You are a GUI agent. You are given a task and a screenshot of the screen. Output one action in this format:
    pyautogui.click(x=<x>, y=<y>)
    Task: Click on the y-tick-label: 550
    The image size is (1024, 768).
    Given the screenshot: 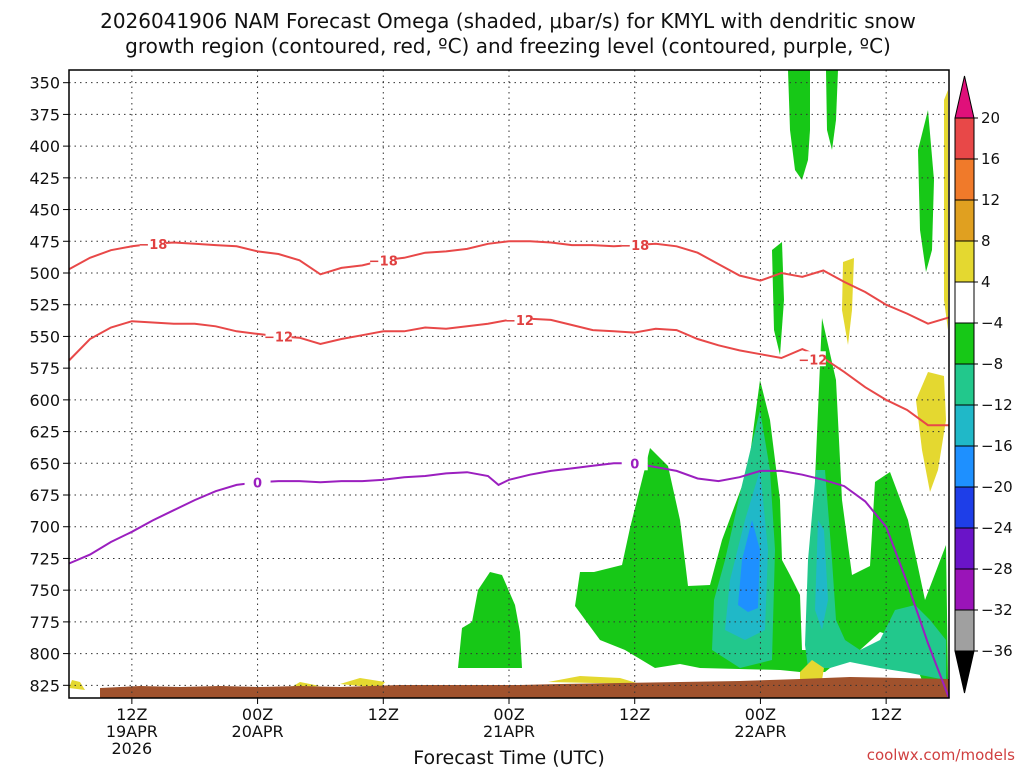 What is the action you would take?
    pyautogui.click(x=44, y=336)
    